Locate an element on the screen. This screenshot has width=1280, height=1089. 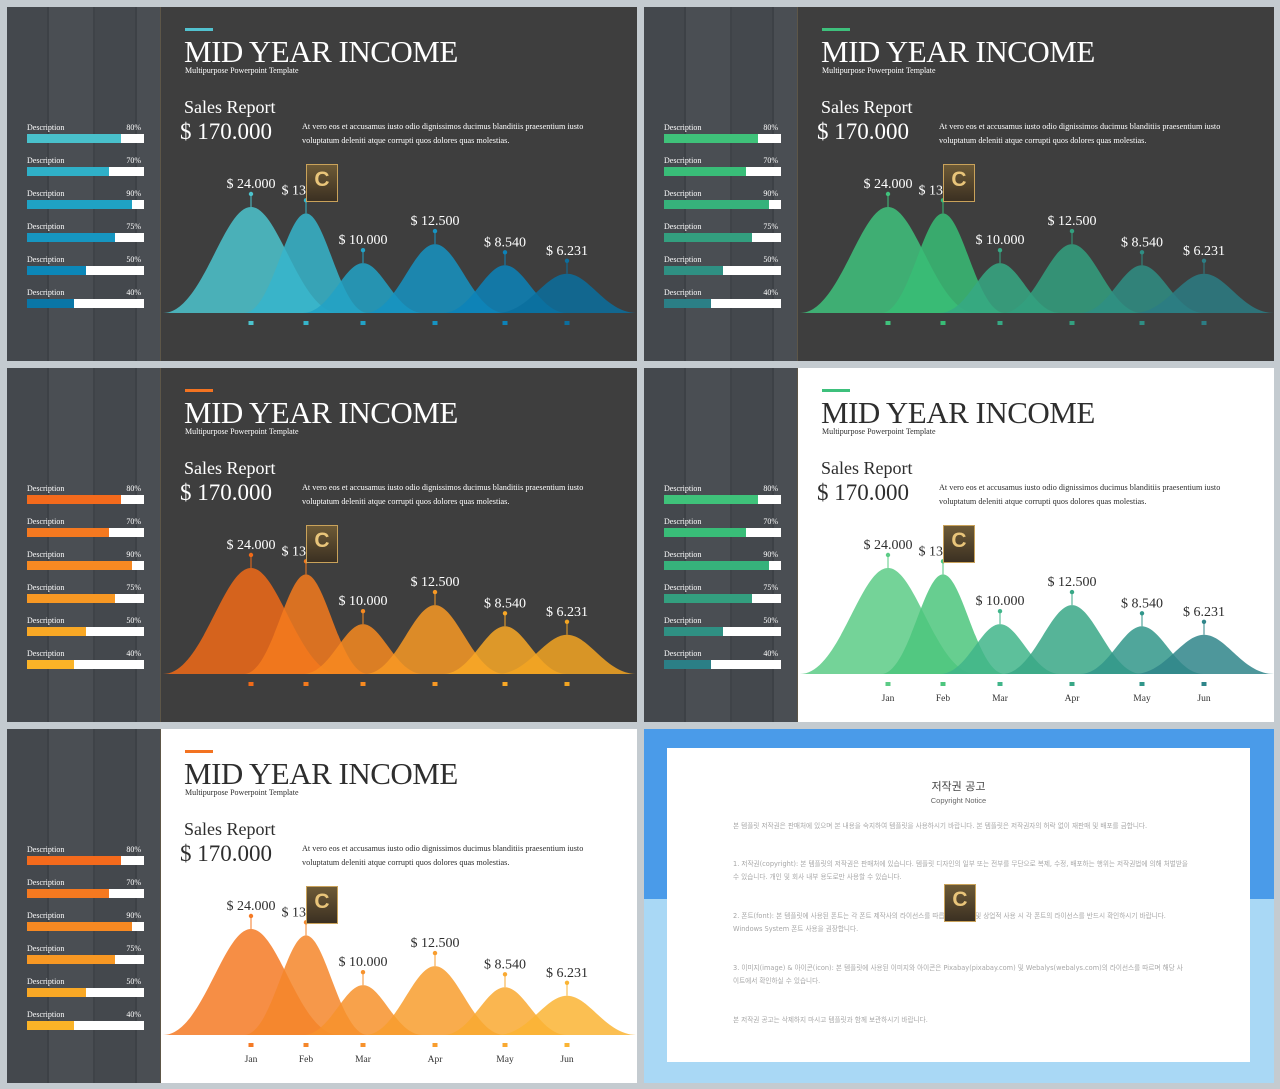
data-value-label: $ 24.000 is located at coordinates (251, 906).